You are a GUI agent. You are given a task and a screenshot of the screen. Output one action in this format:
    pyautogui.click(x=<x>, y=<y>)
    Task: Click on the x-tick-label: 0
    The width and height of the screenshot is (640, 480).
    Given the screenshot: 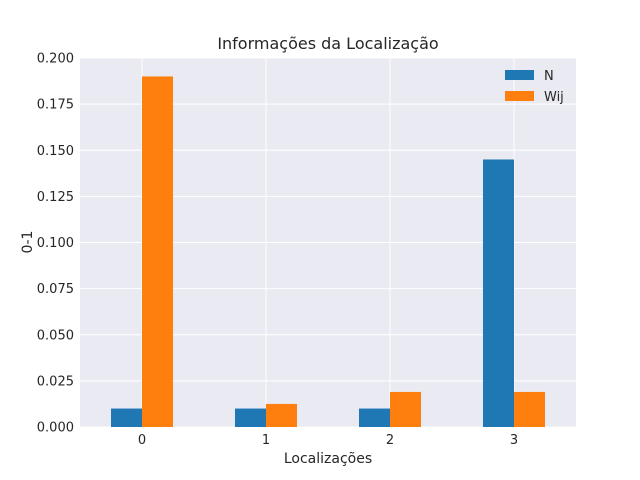 What is the action you would take?
    pyautogui.click(x=142, y=440)
    